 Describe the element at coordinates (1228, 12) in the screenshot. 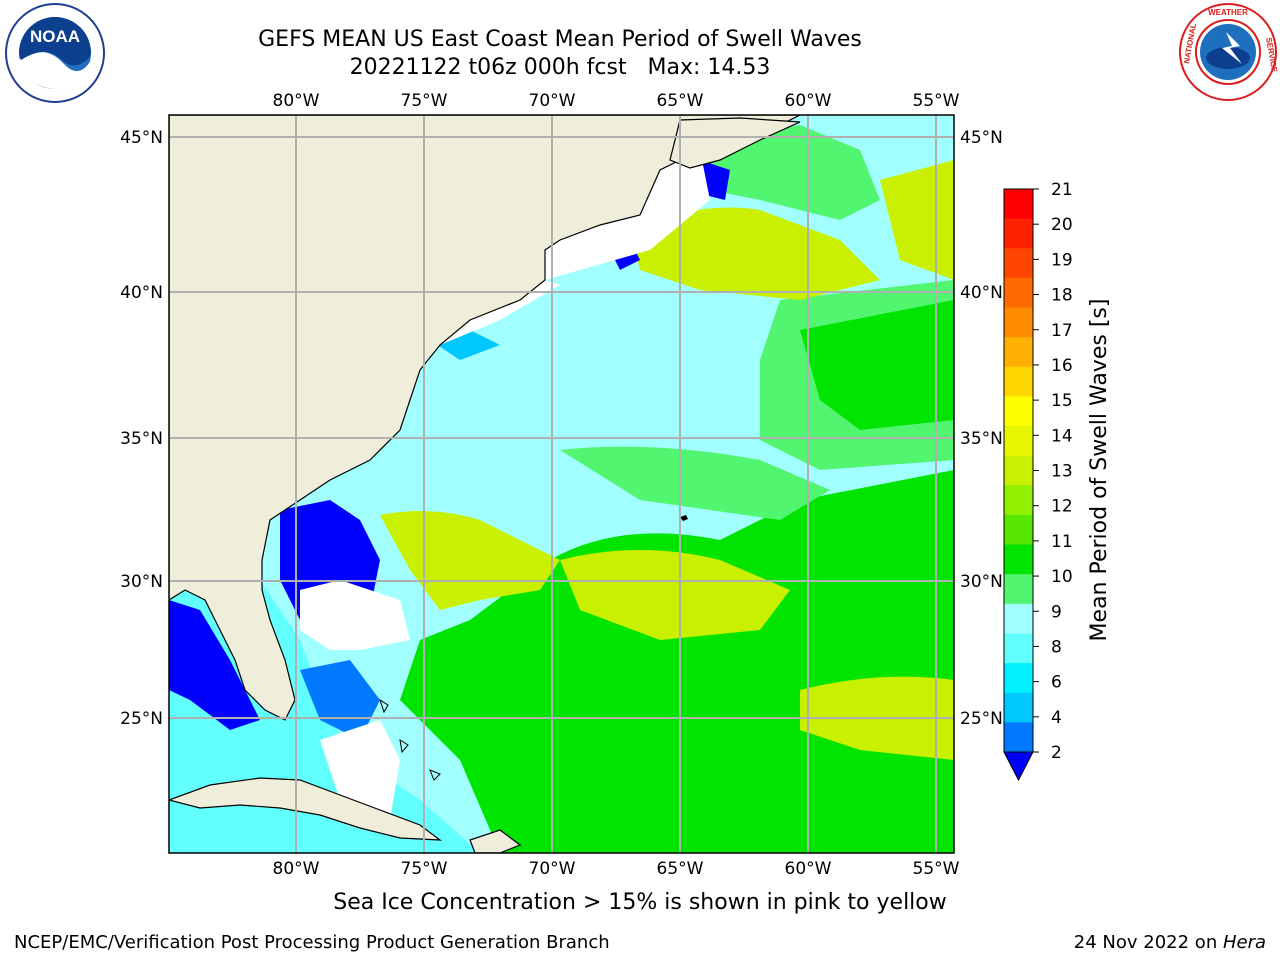

I see `svg-text: WEATHER` at that location.